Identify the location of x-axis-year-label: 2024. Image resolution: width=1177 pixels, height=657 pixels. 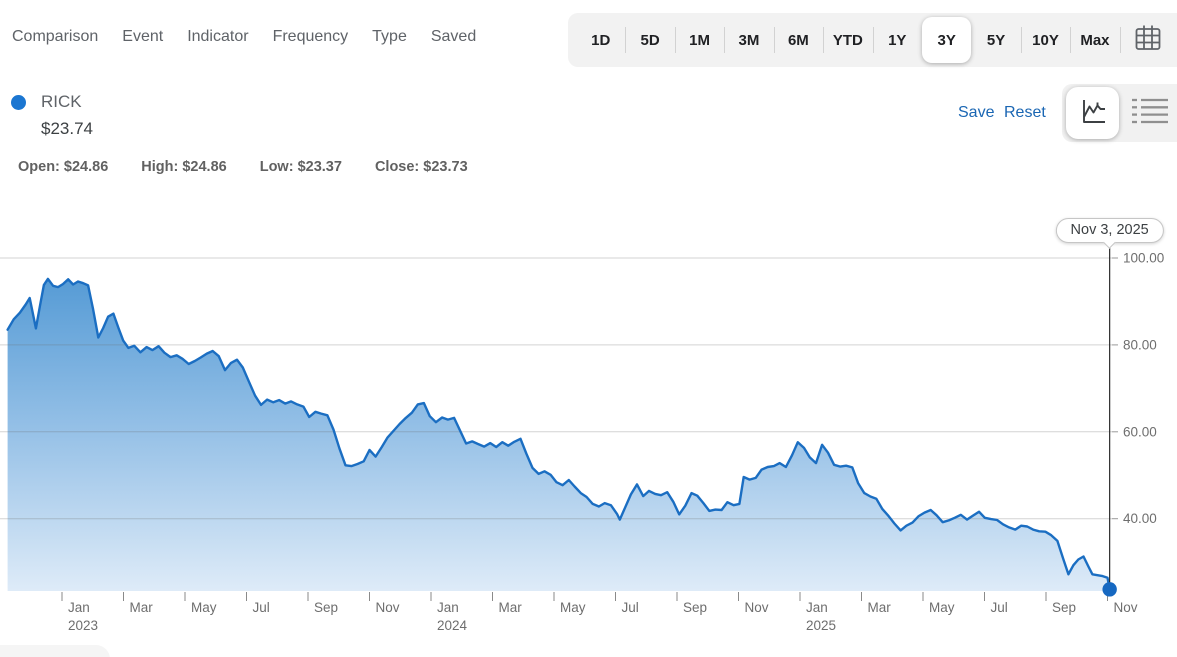
(452, 625).